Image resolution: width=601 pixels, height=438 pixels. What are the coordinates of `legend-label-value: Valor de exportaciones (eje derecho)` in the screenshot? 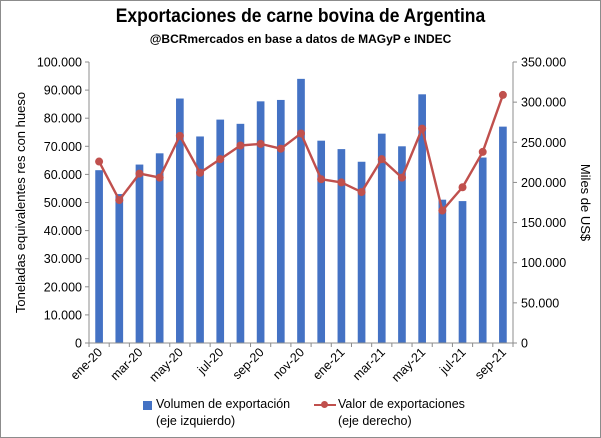 It's located at (401, 413).